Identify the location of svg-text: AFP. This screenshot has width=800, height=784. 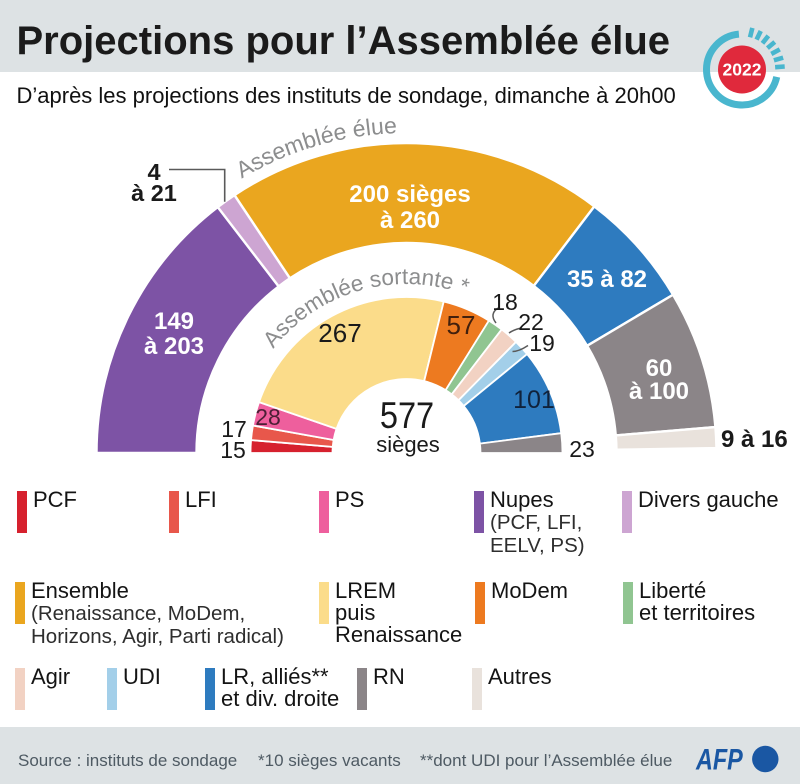
(719, 759).